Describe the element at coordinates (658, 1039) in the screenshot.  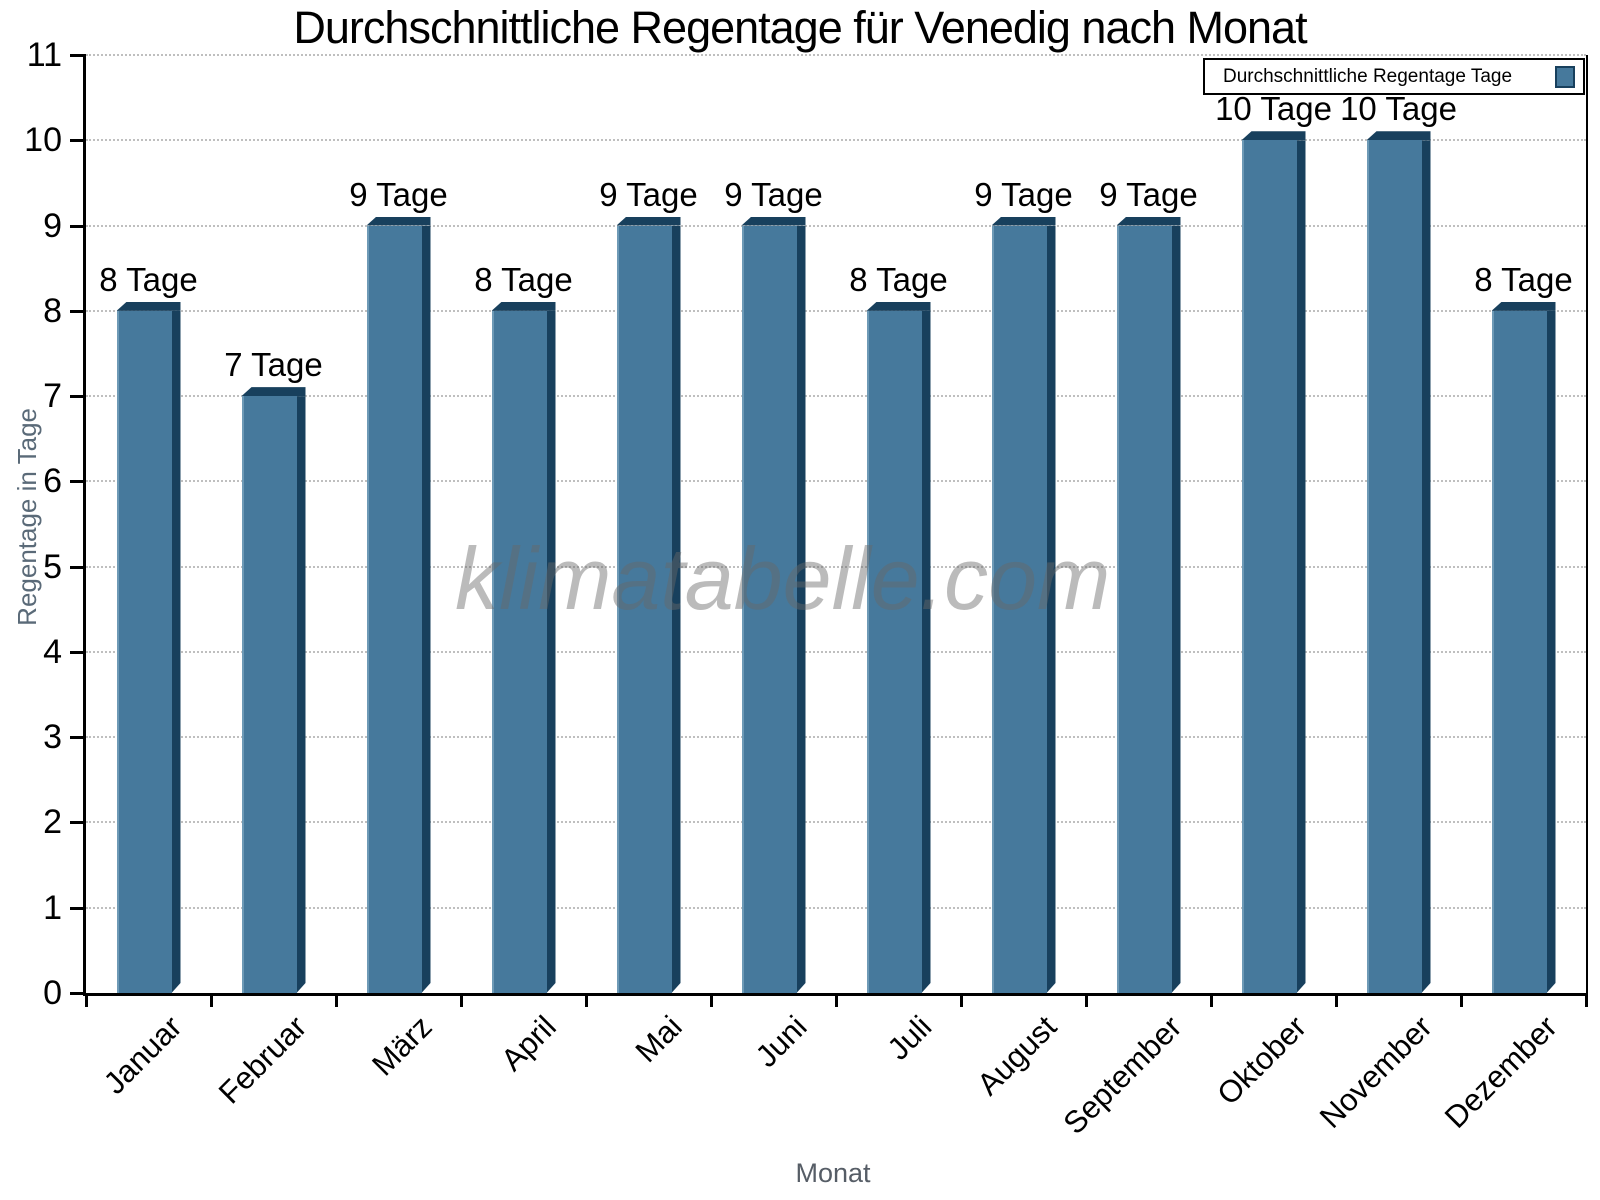
I see `x-axis-month-label: Mai` at that location.